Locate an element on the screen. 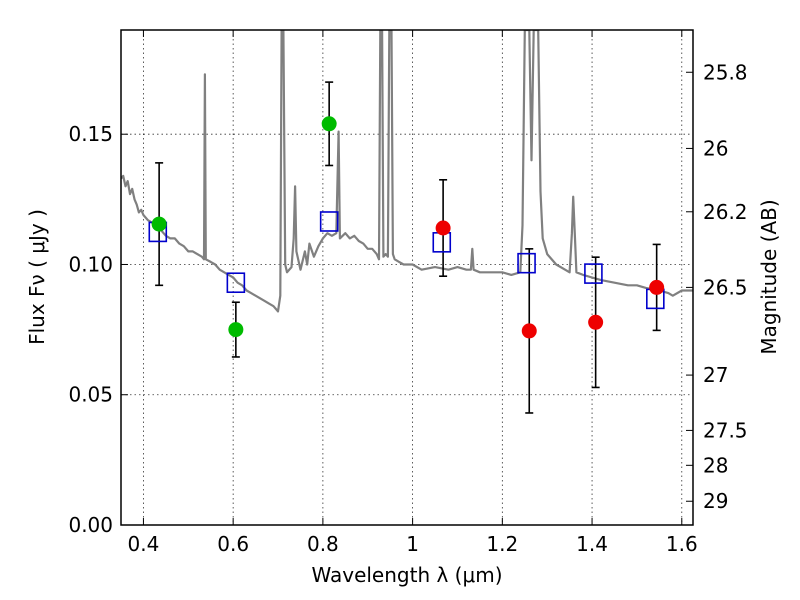 This screenshot has height=600, width=800. y2-tick-label: 26.5 is located at coordinates (725, 287).